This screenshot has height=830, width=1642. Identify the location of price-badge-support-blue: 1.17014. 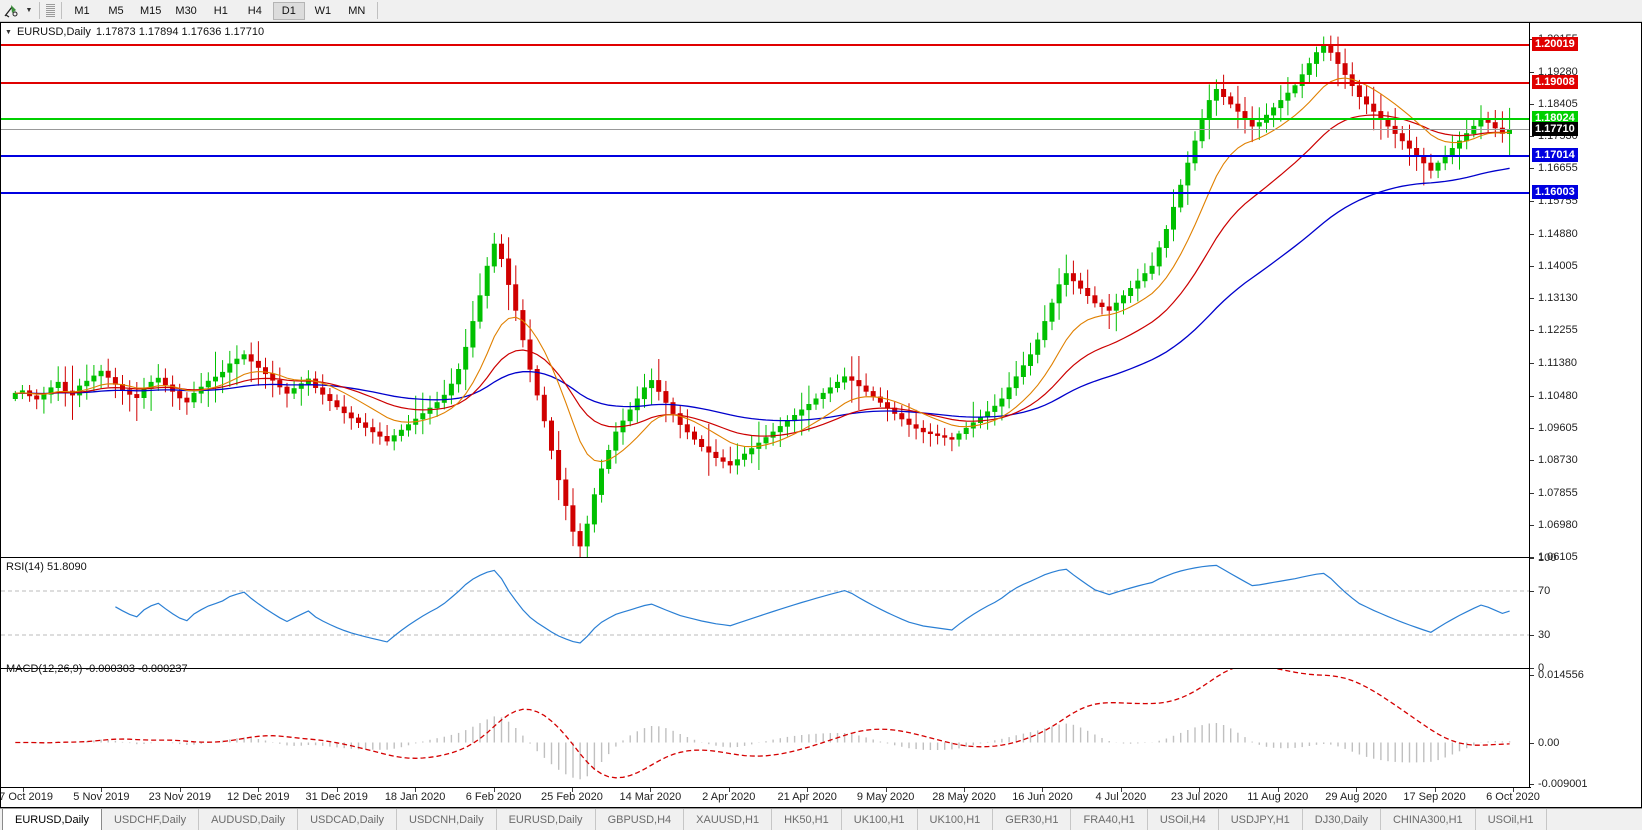
(1555, 155).